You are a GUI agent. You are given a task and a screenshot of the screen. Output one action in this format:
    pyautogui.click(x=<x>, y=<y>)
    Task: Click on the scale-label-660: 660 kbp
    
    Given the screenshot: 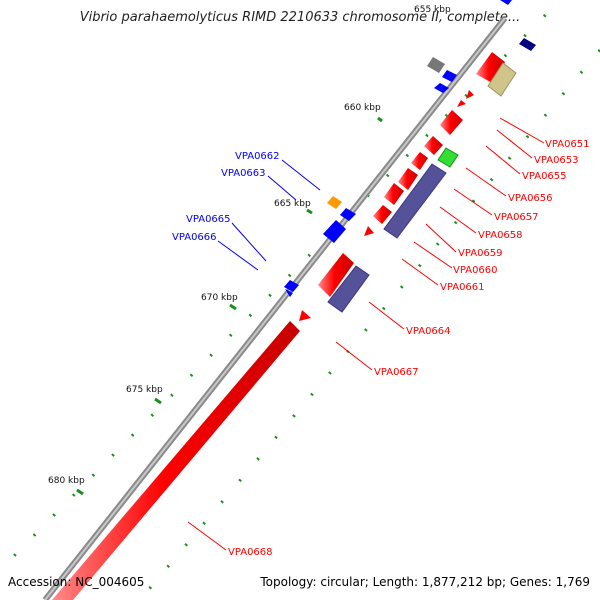 What is the action you would take?
    pyautogui.click(x=362, y=108)
    